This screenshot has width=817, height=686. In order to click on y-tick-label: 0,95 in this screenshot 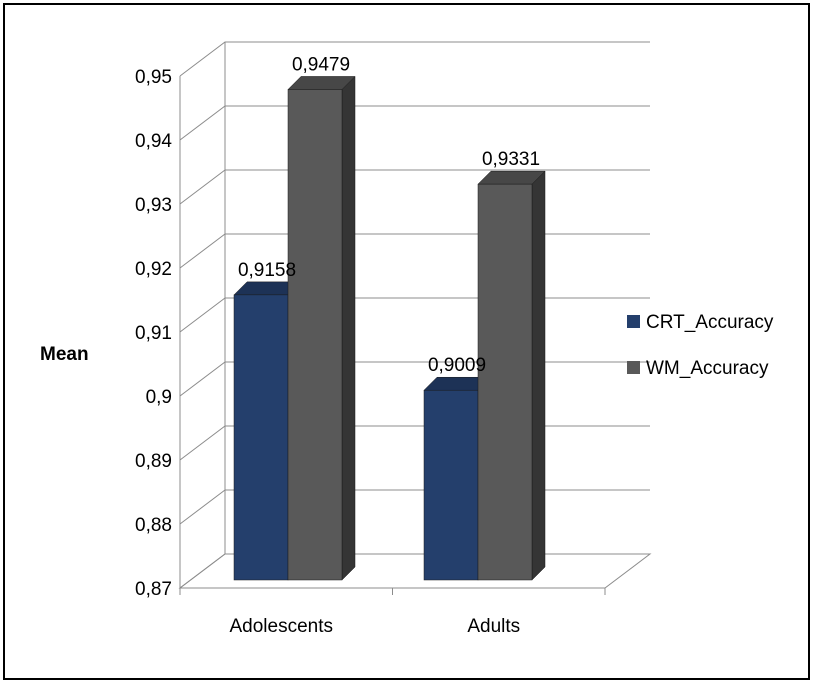, I will do `click(153, 77)`.